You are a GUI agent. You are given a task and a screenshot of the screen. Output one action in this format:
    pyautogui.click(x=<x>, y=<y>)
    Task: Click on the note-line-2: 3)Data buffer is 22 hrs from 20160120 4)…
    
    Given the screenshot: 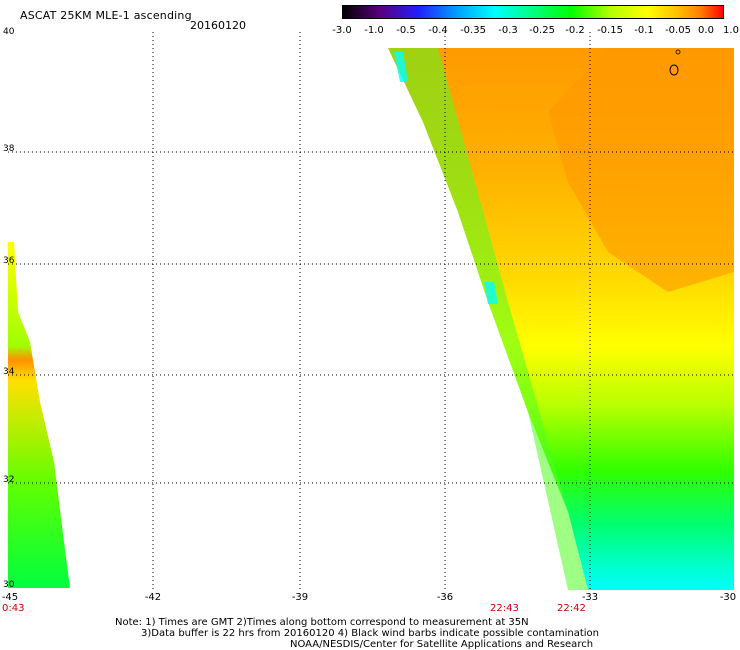 What is the action you would take?
    pyautogui.click(x=370, y=633)
    